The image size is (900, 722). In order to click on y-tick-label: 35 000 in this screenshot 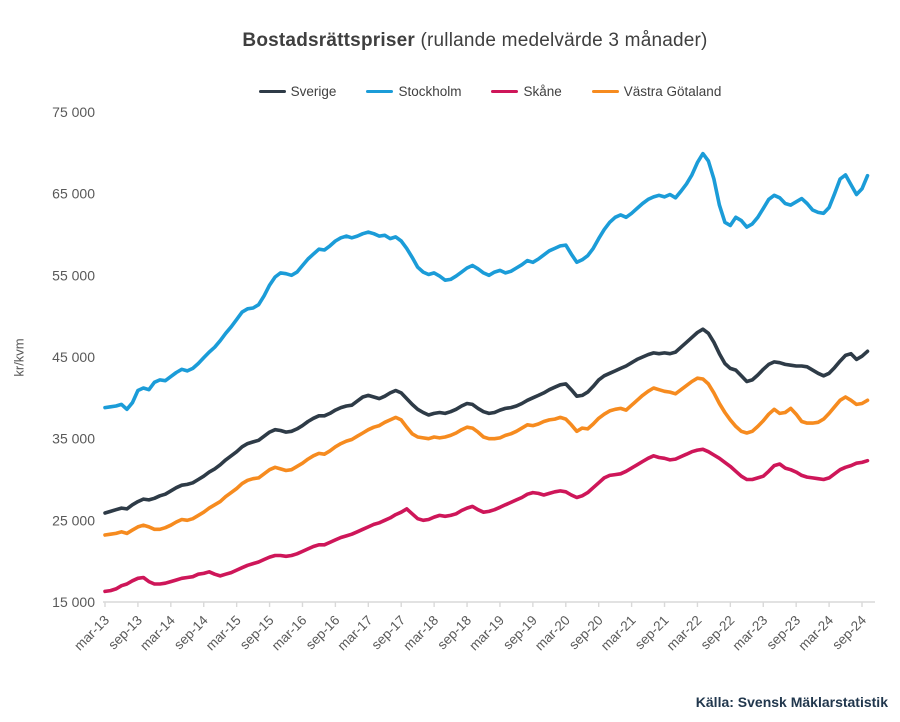, I will do `click(73, 439)`.